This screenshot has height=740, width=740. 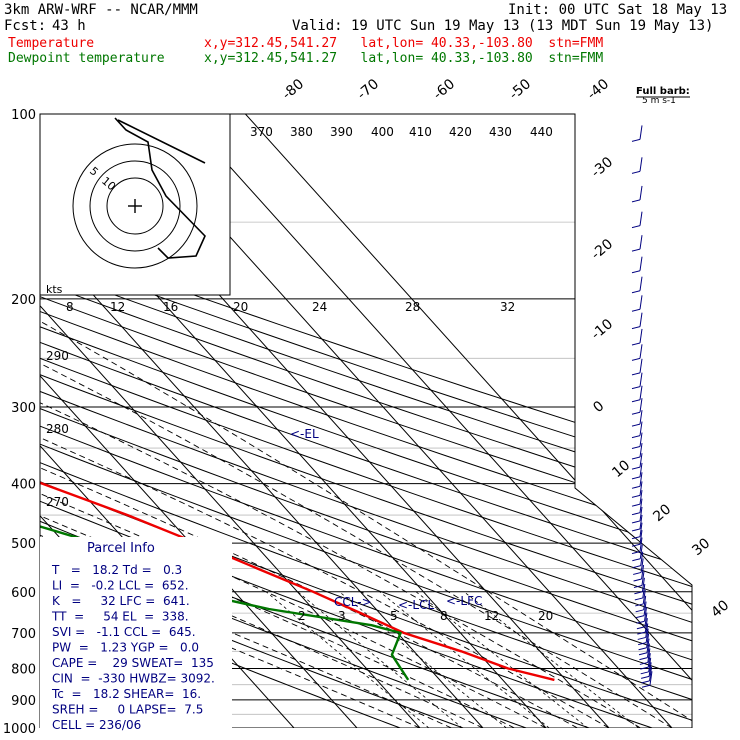 I want to click on theta-label: 400, so click(x=382, y=132).